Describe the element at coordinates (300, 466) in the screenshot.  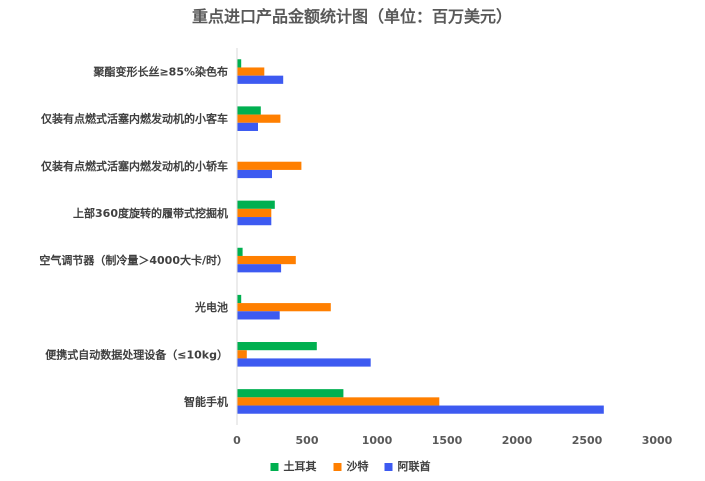
I see `legend-label-0: 土耳其` at that location.